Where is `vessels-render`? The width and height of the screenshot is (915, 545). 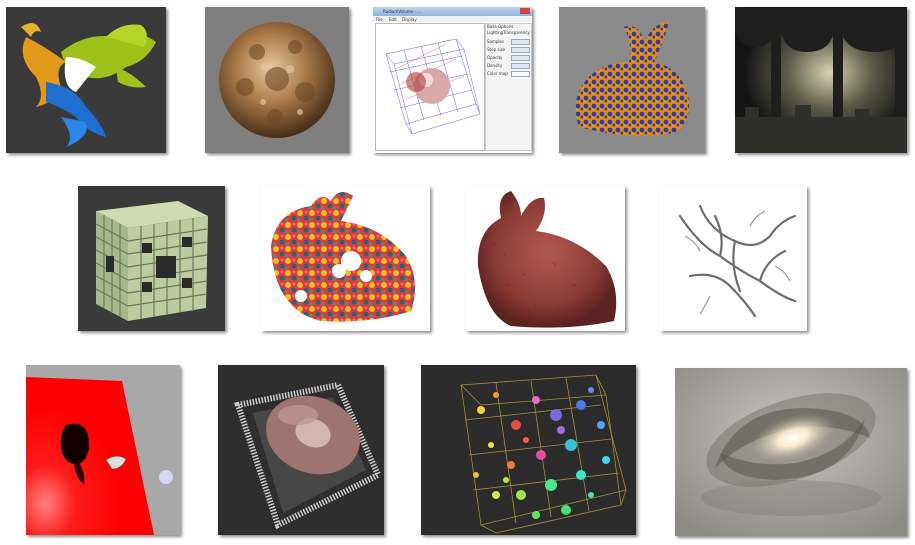 vessels-render is located at coordinates (733, 258).